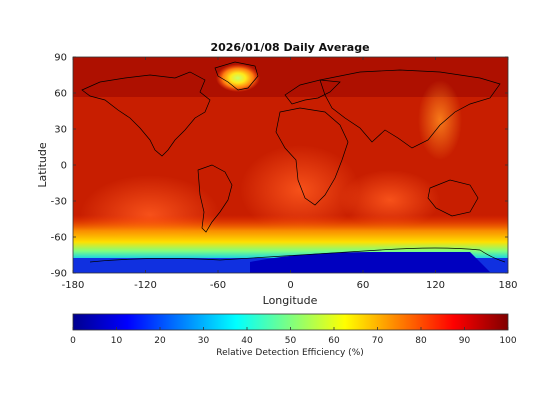 This screenshot has width=560, height=420. I want to click on colorbar-label: Relative Detection Efficiency (%), so click(290, 353).